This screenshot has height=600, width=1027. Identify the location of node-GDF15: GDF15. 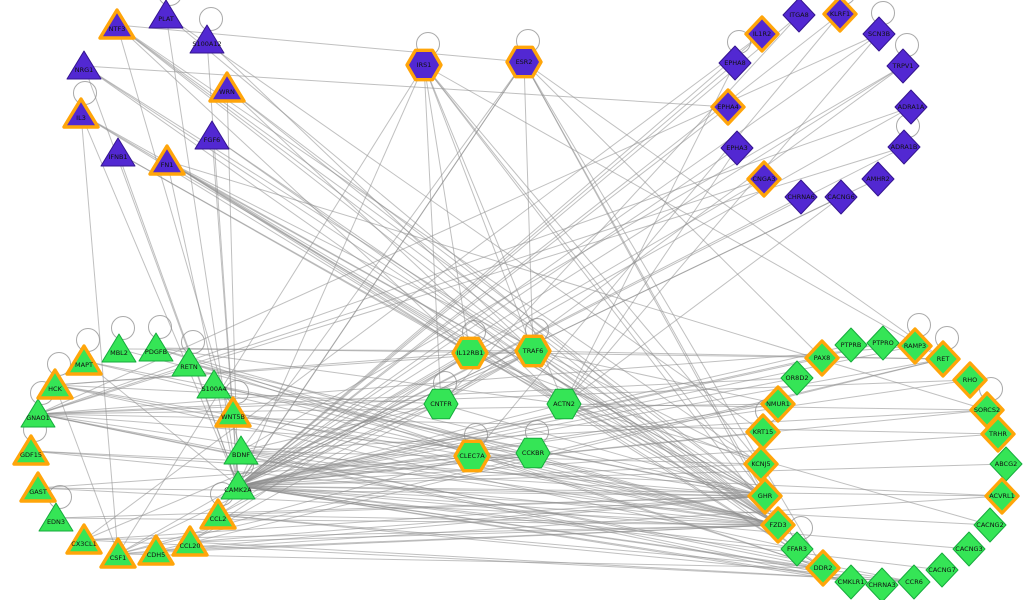
(31, 450).